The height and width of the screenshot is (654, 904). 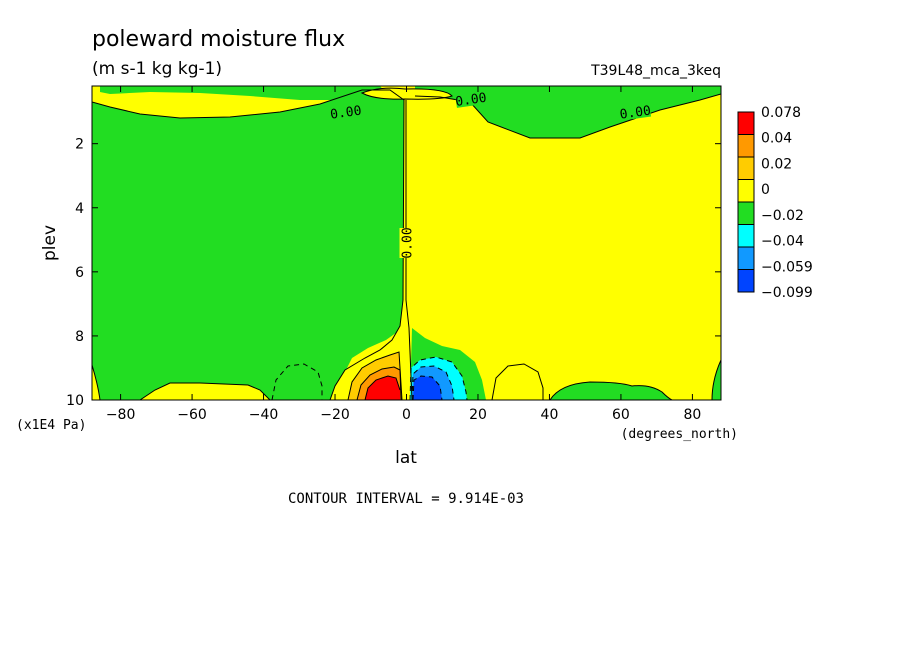 I want to click on region-far-right, so click(x=716, y=380).